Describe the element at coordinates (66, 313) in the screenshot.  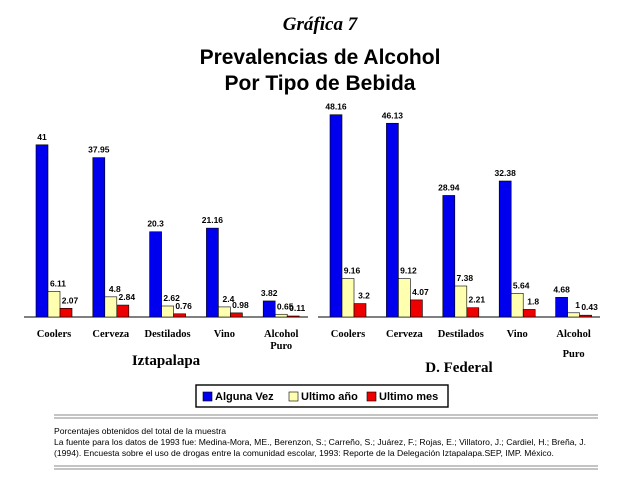
I see `bar-iztapalapa-coolers-ultimo-mes` at that location.